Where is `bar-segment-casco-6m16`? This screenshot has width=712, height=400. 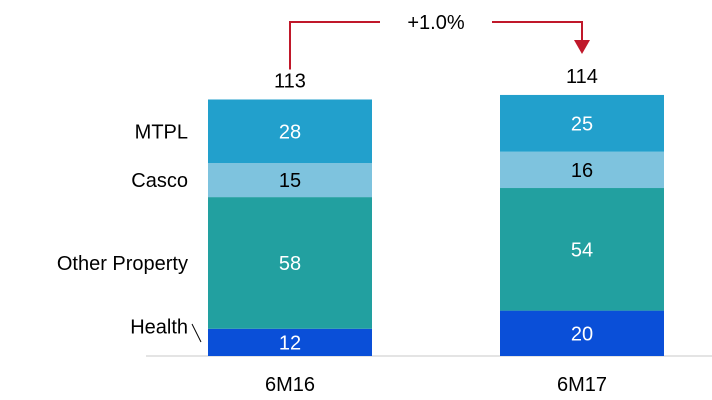
bar-segment-casco-6m16 is located at coordinates (290, 180).